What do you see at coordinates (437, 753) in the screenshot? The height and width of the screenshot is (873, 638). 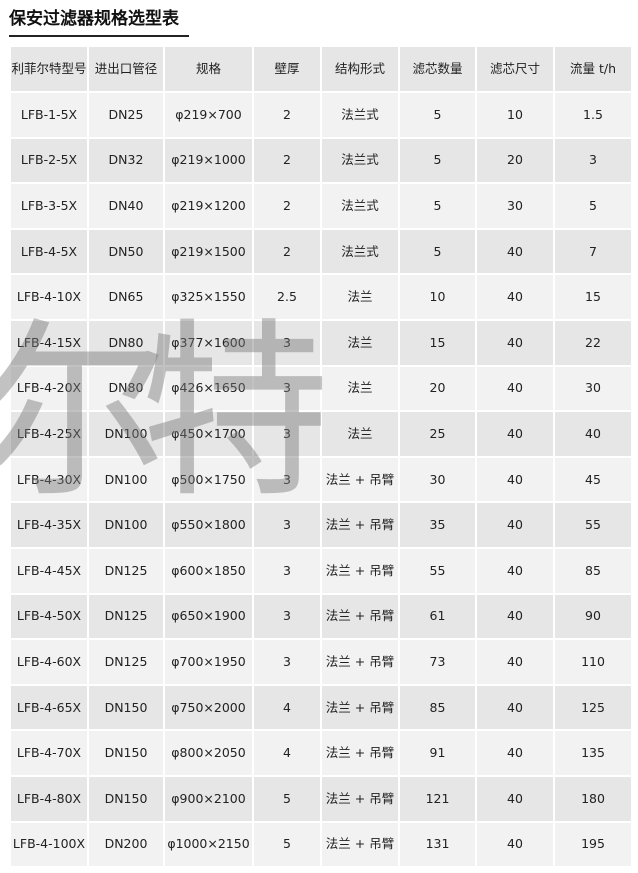 I see `table-cell: 91` at bounding box center [437, 753].